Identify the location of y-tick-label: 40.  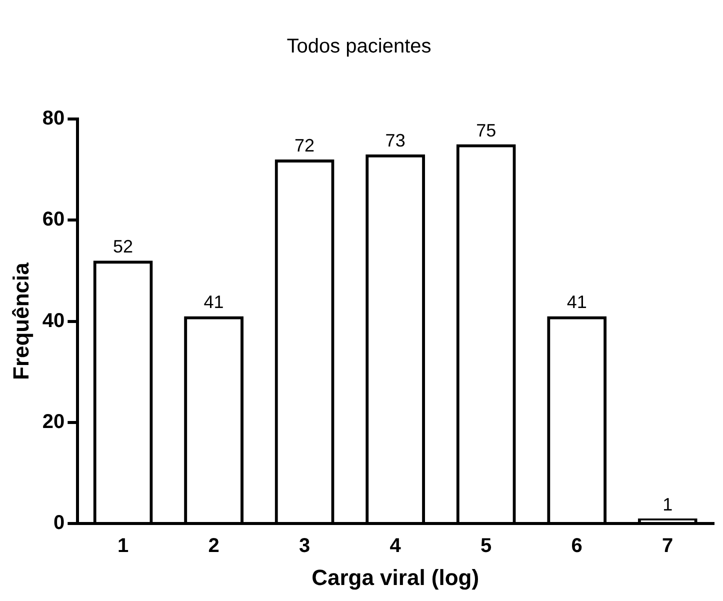
(53, 321).